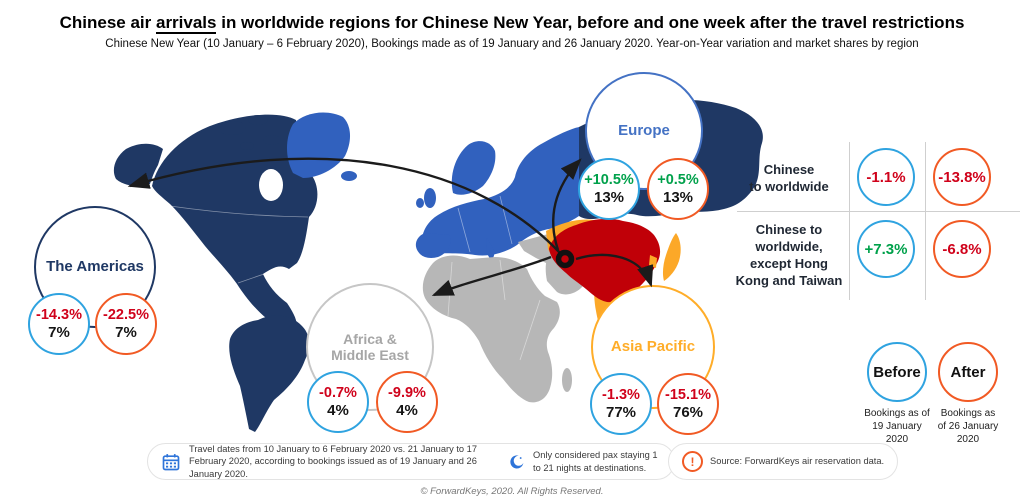 The height and width of the screenshot is (502, 1024). I want to click on badge-europe-before: +10.5% 13%, so click(609, 189).